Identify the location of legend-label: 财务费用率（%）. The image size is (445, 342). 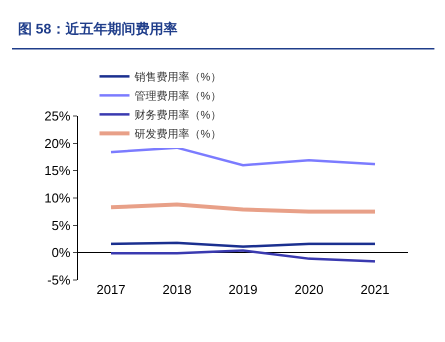
(178, 115).